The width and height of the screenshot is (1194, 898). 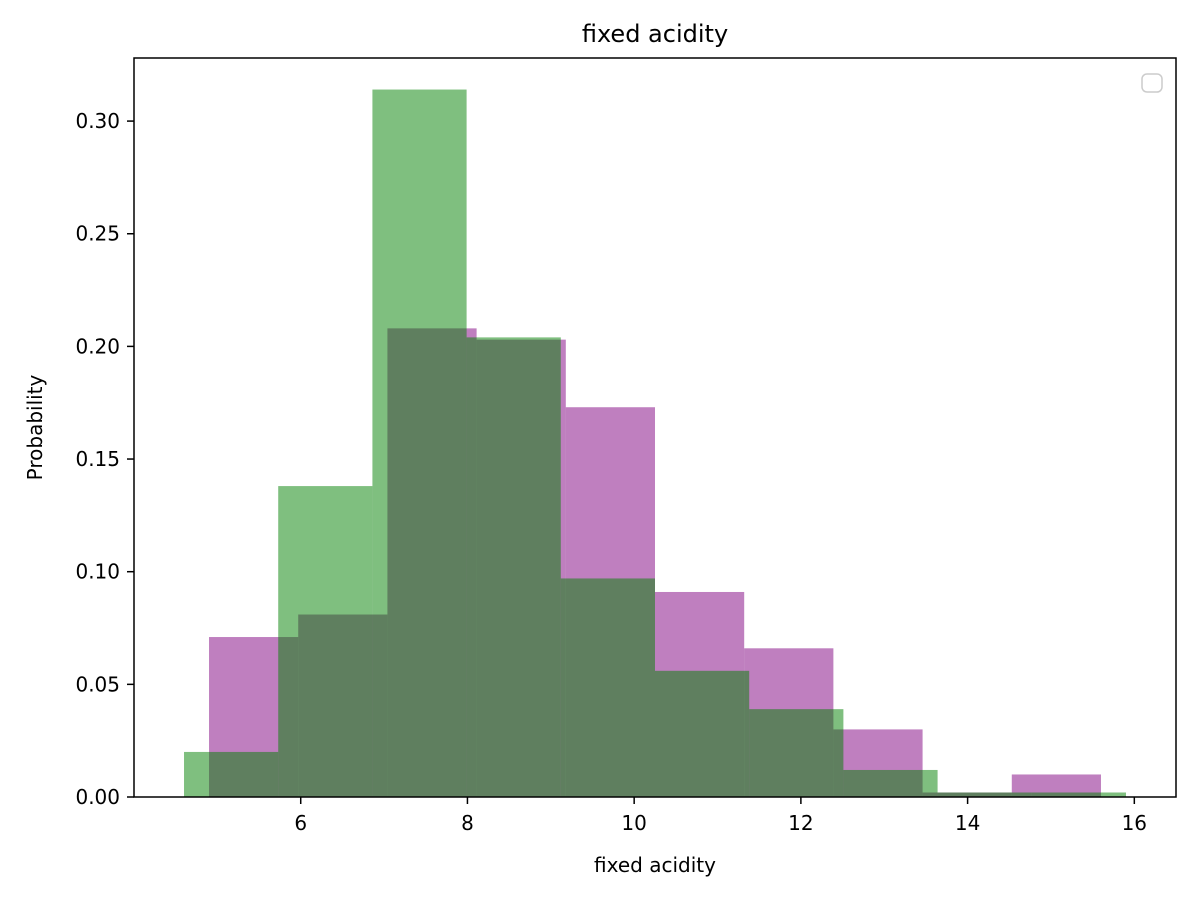 I want to click on y-ticks: 0.00 0.05 0.10 0.15 0.20 0.25 0.30, so click(x=104, y=459).